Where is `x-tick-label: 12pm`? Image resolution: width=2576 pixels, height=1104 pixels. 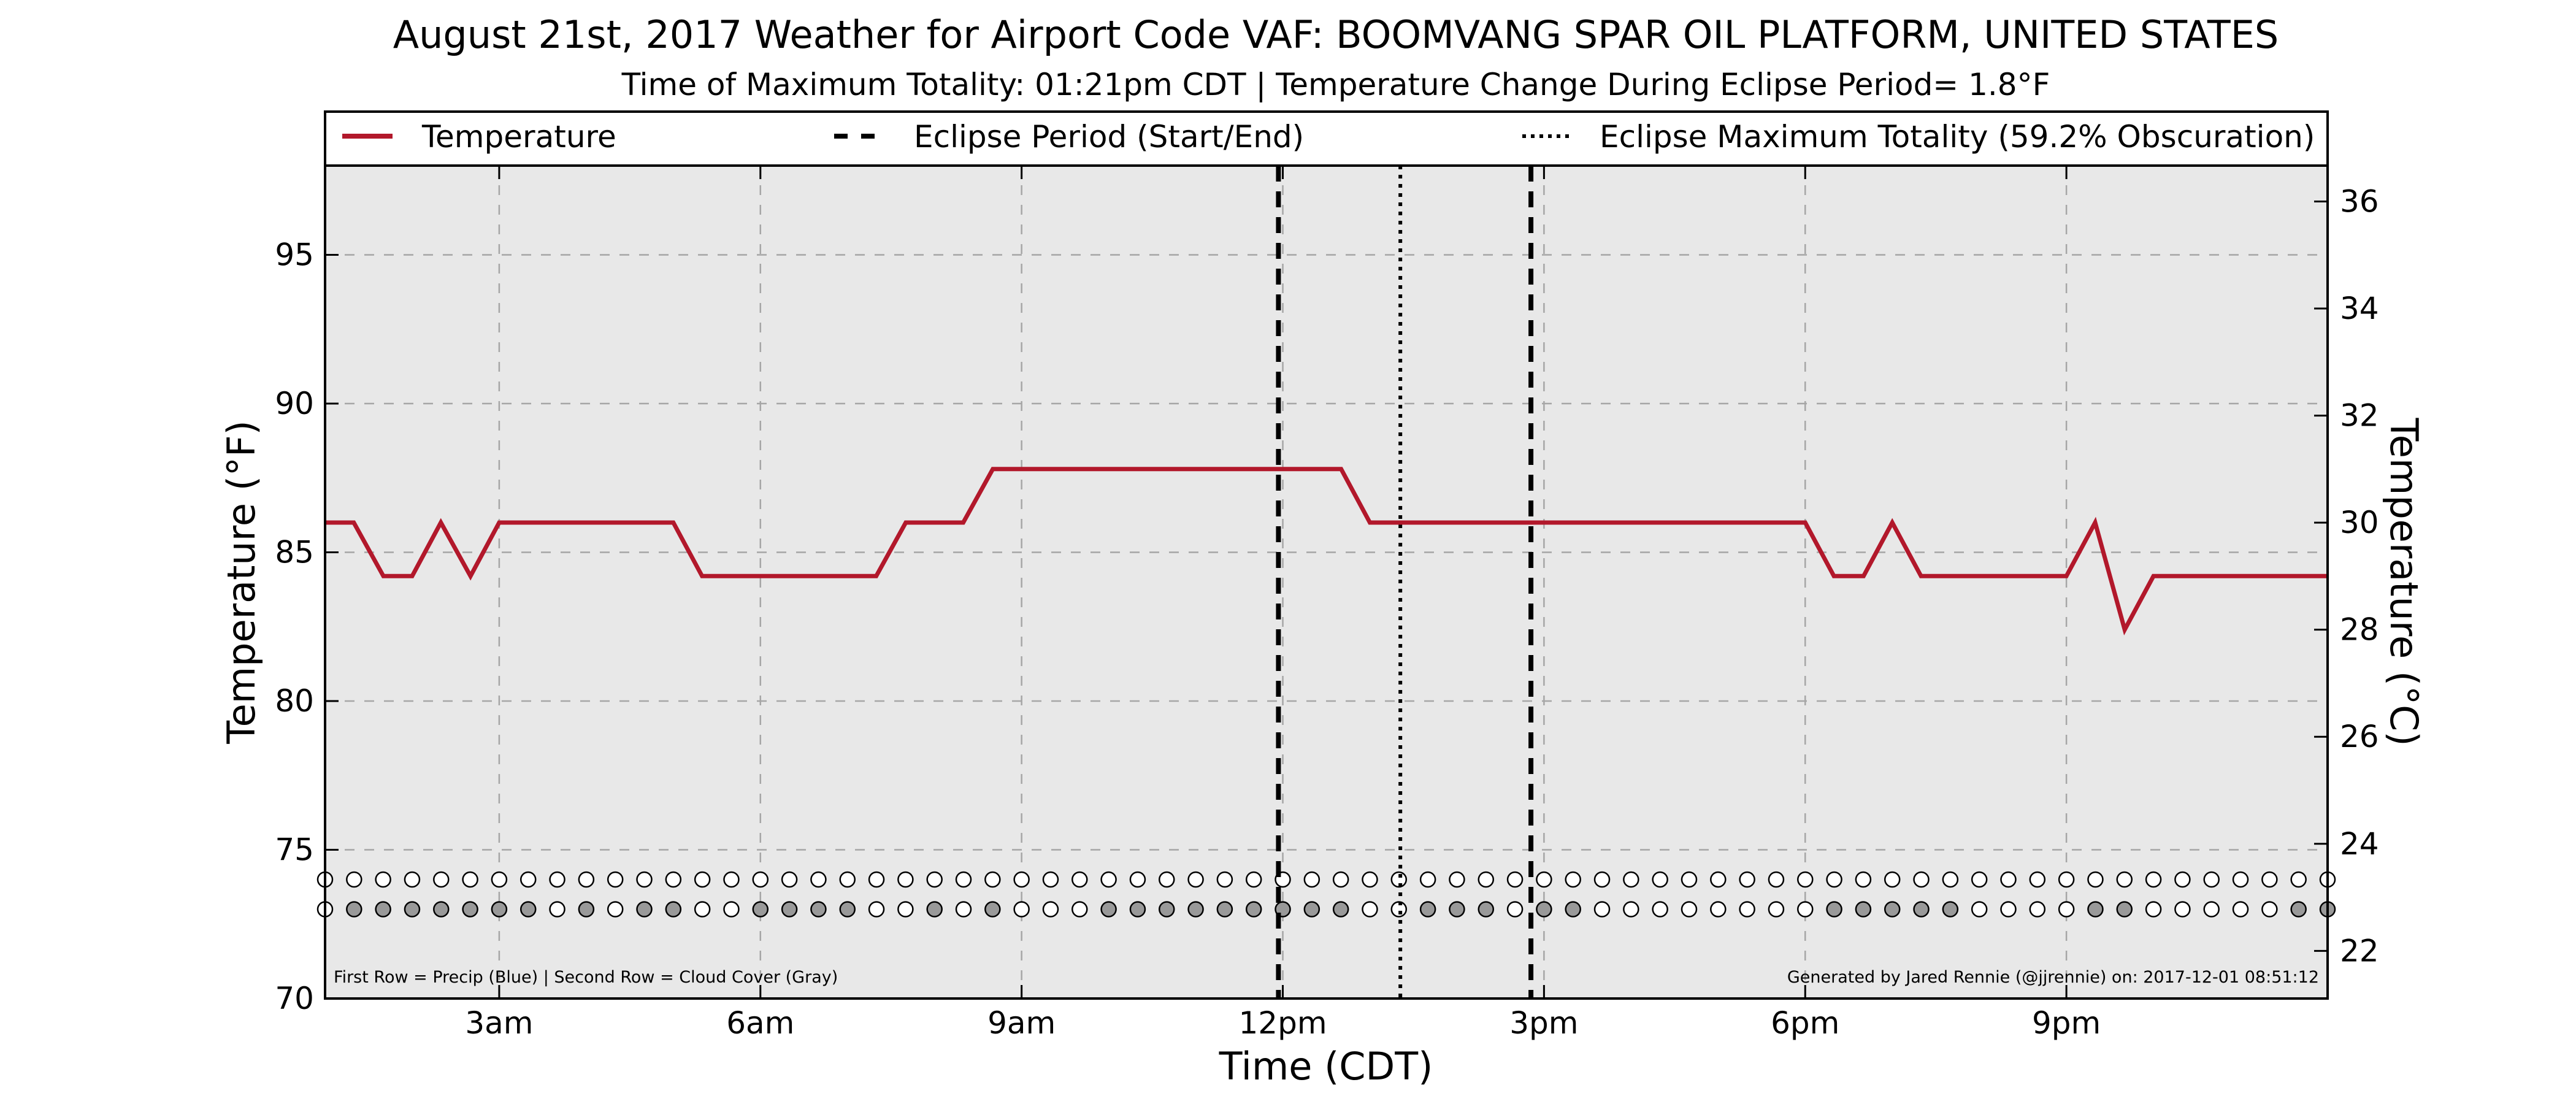
x-tick-label: 12pm is located at coordinates (1282, 1023).